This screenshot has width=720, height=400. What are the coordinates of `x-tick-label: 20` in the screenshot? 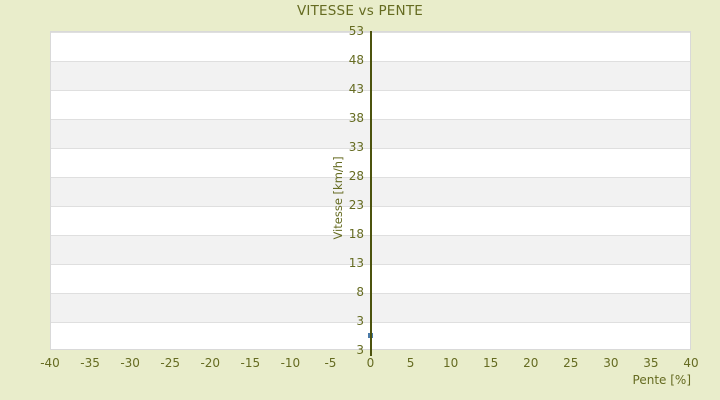 It's located at (531, 363).